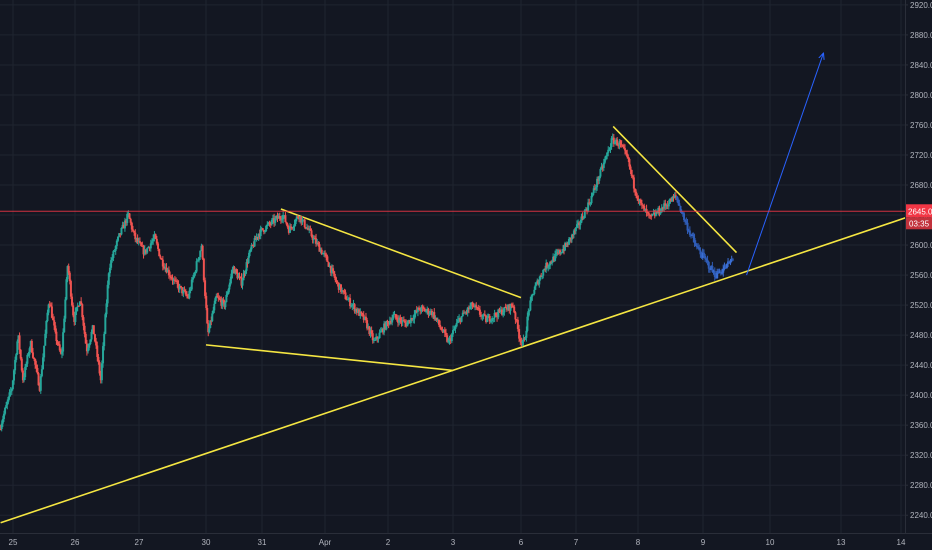  I want to click on price-axis-background, so click(918, 275).